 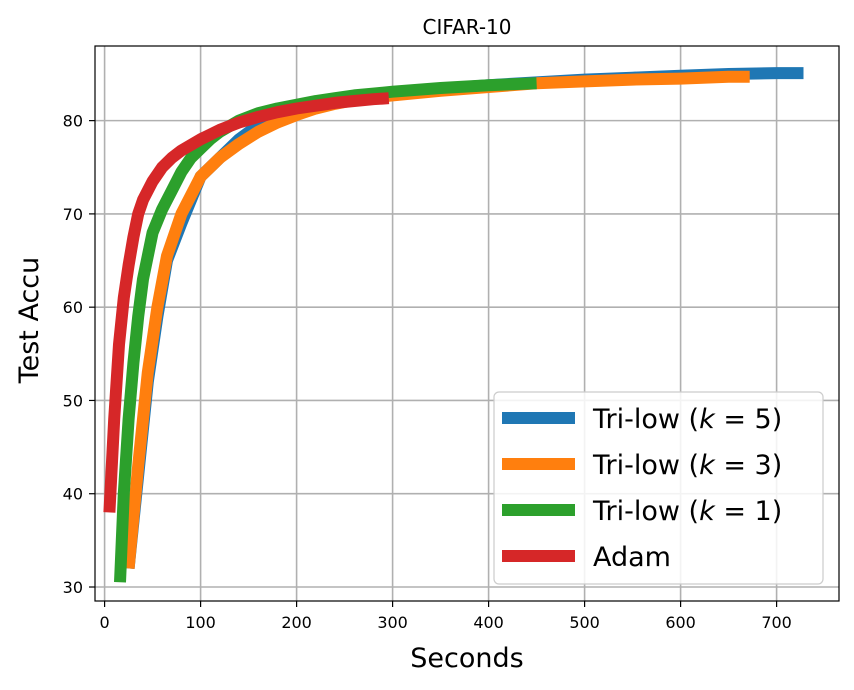 I want to click on x-tick-label: 600, so click(x=680, y=622).